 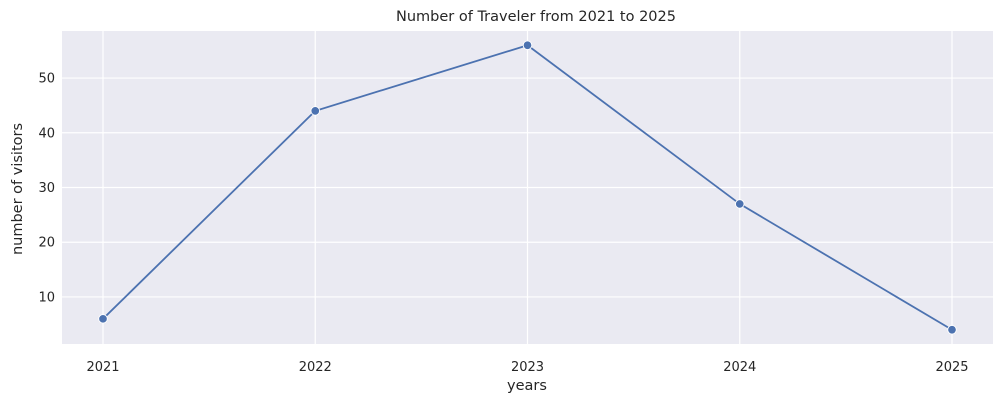 I want to click on y-tick-label: 40, so click(x=46, y=133).